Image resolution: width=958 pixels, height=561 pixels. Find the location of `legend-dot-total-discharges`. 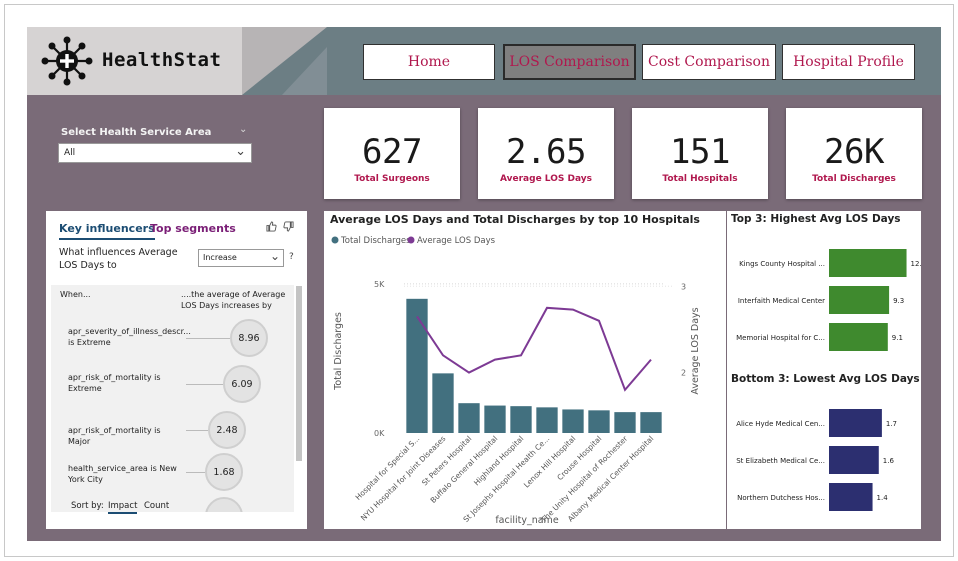

legend-dot-total-discharges is located at coordinates (335, 240).